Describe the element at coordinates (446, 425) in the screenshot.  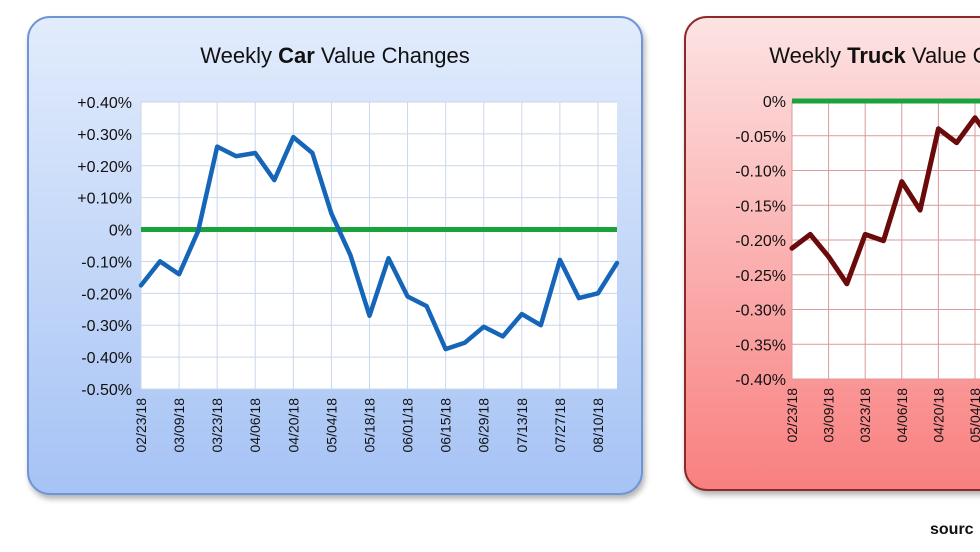
I see `car-x-tick-label: 06/15/18` at that location.